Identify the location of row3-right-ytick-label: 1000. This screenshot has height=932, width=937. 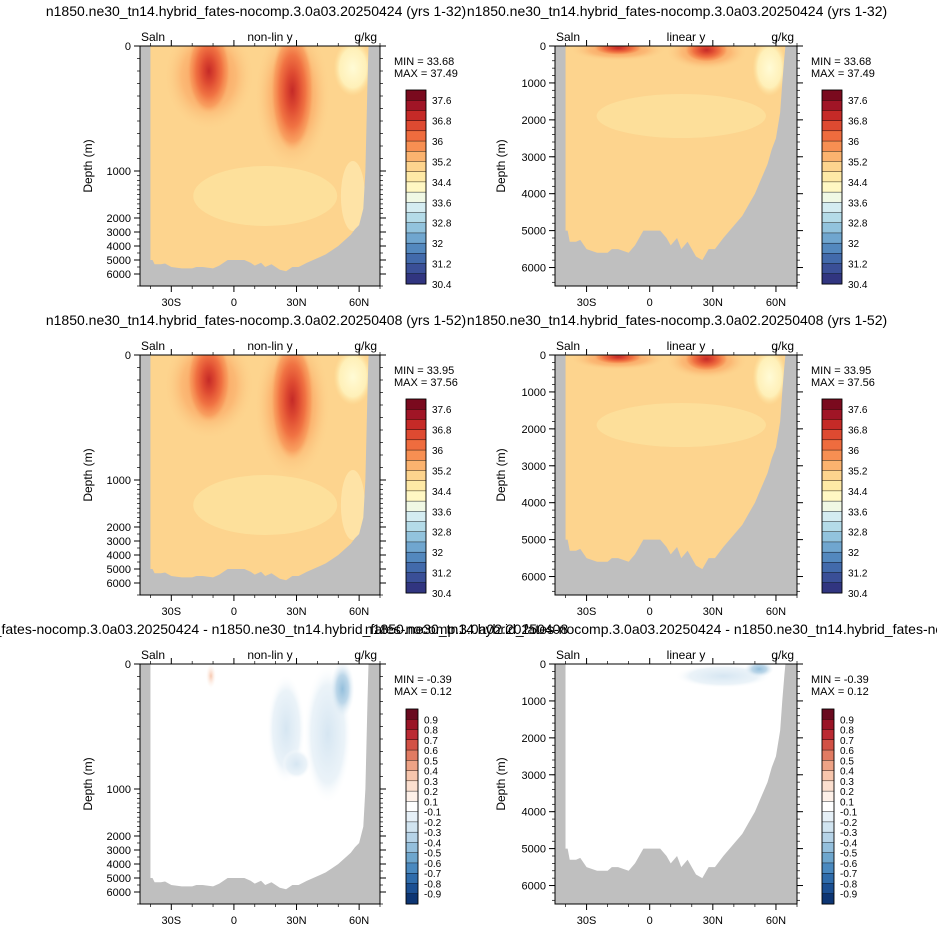
(534, 702).